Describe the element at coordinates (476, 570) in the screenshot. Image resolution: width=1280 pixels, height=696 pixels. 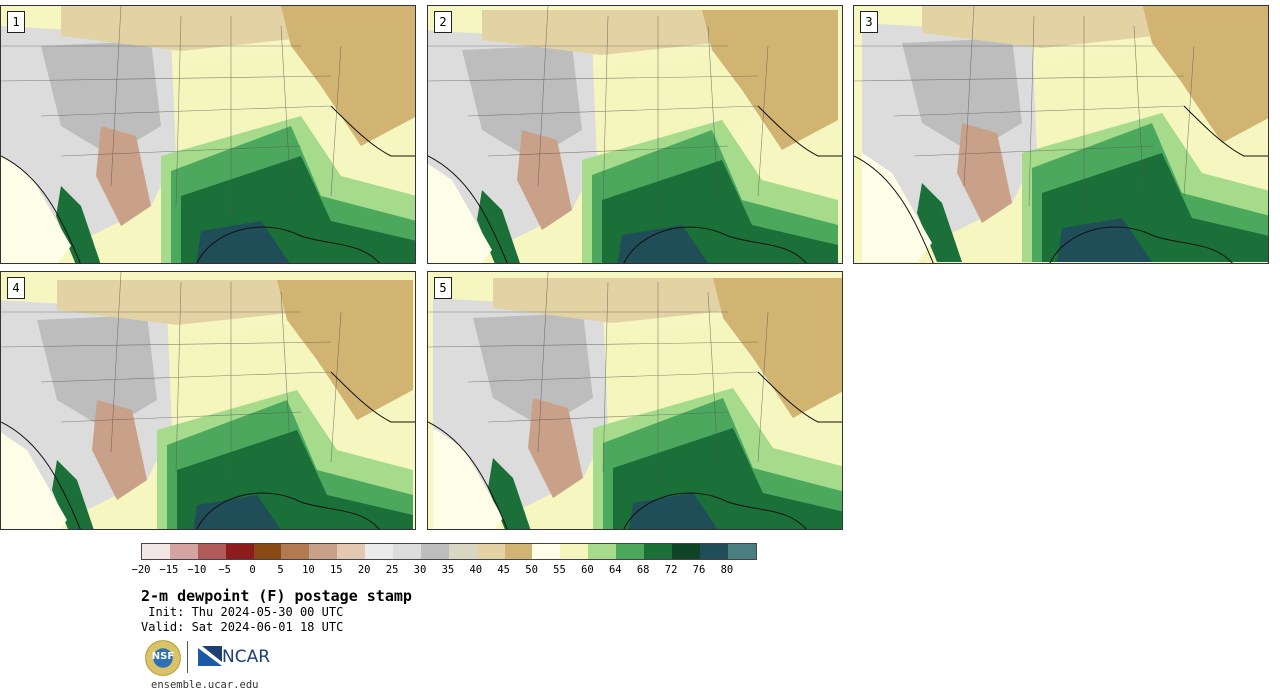
I see `colorbar-tick-label: 40` at that location.